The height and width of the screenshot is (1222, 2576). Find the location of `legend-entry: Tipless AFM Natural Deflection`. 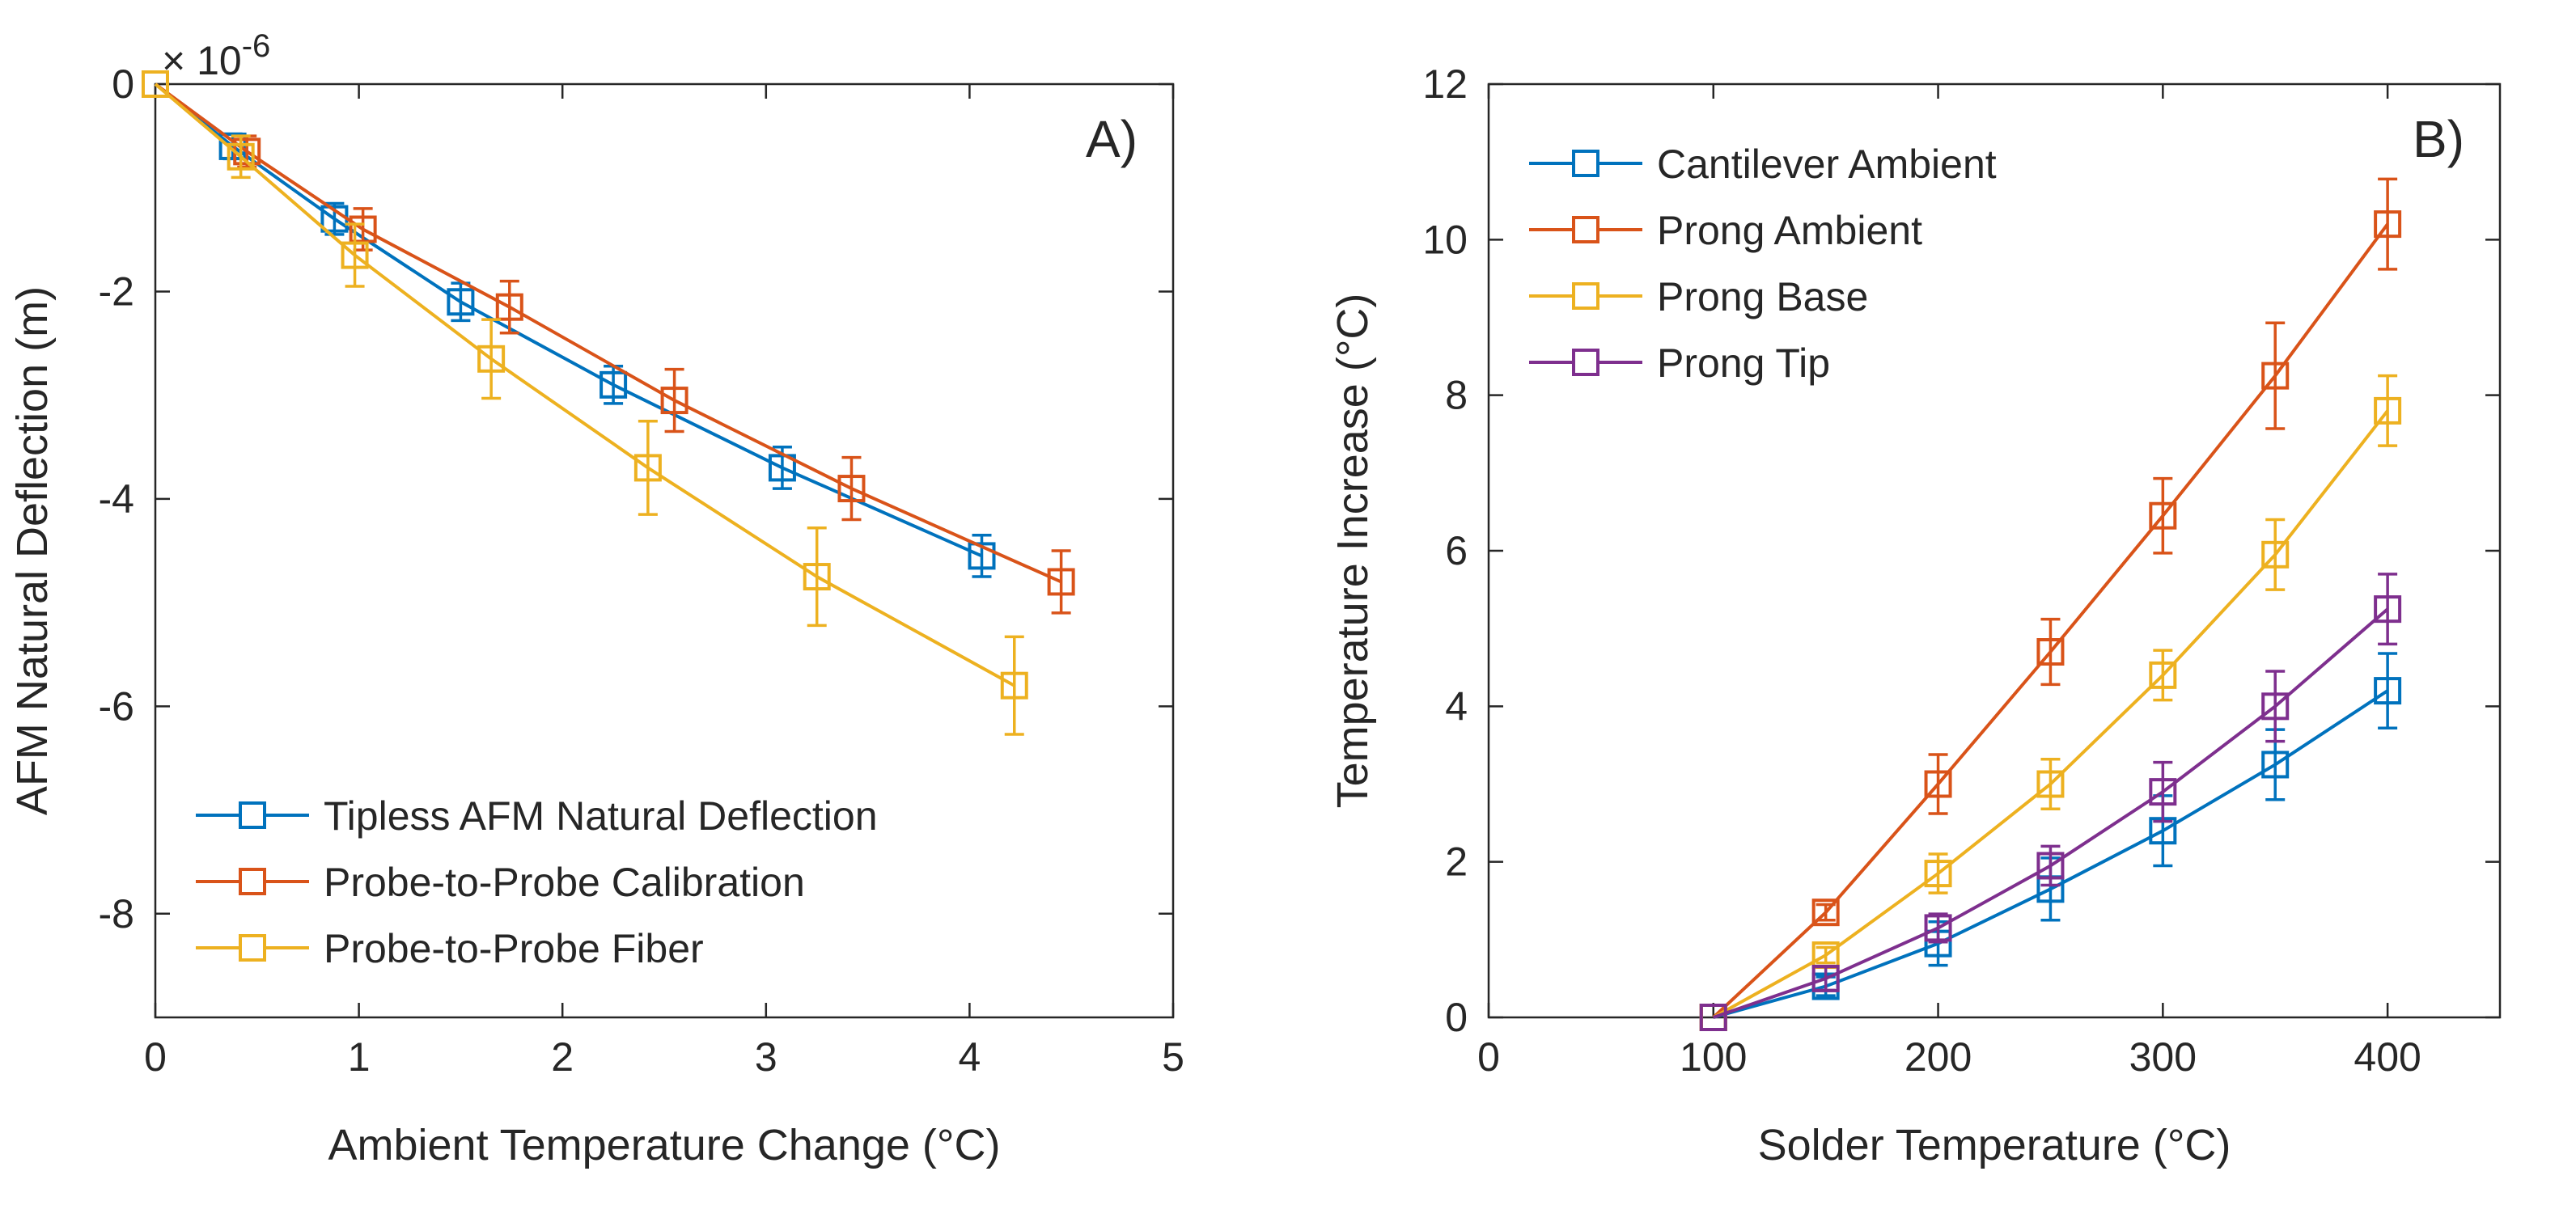

legend-entry: Tipless AFM Natural Deflection is located at coordinates (537, 816).